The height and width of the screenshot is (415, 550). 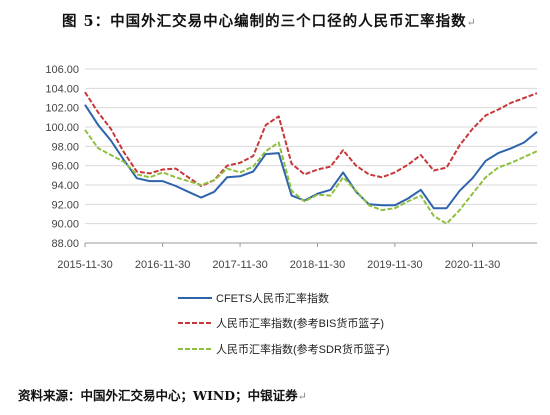 I want to click on x-tick-label: 2020-11-30, so click(x=472, y=265).